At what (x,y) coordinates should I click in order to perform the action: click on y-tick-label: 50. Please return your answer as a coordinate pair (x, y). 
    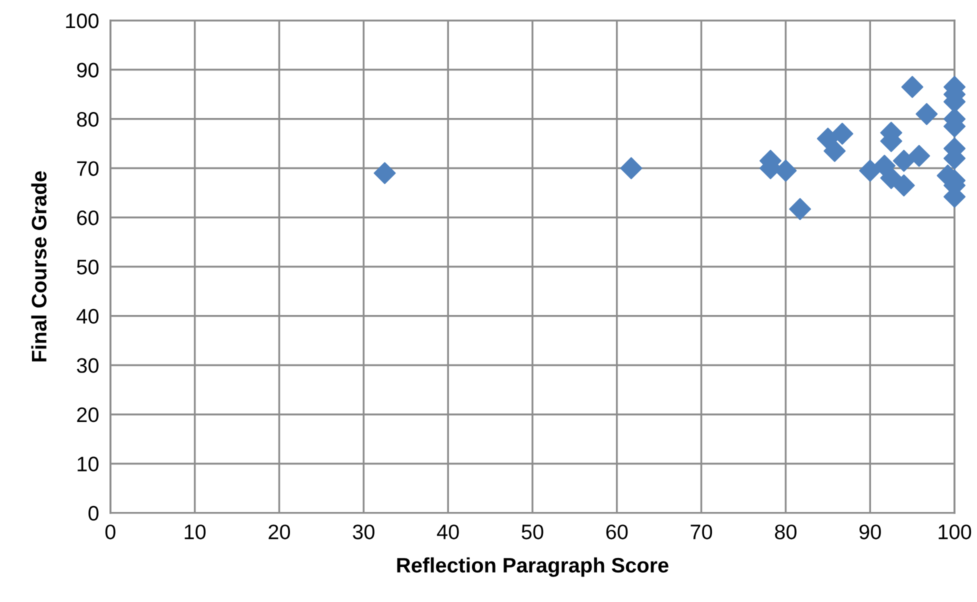
    Looking at the image, I should click on (87, 267).